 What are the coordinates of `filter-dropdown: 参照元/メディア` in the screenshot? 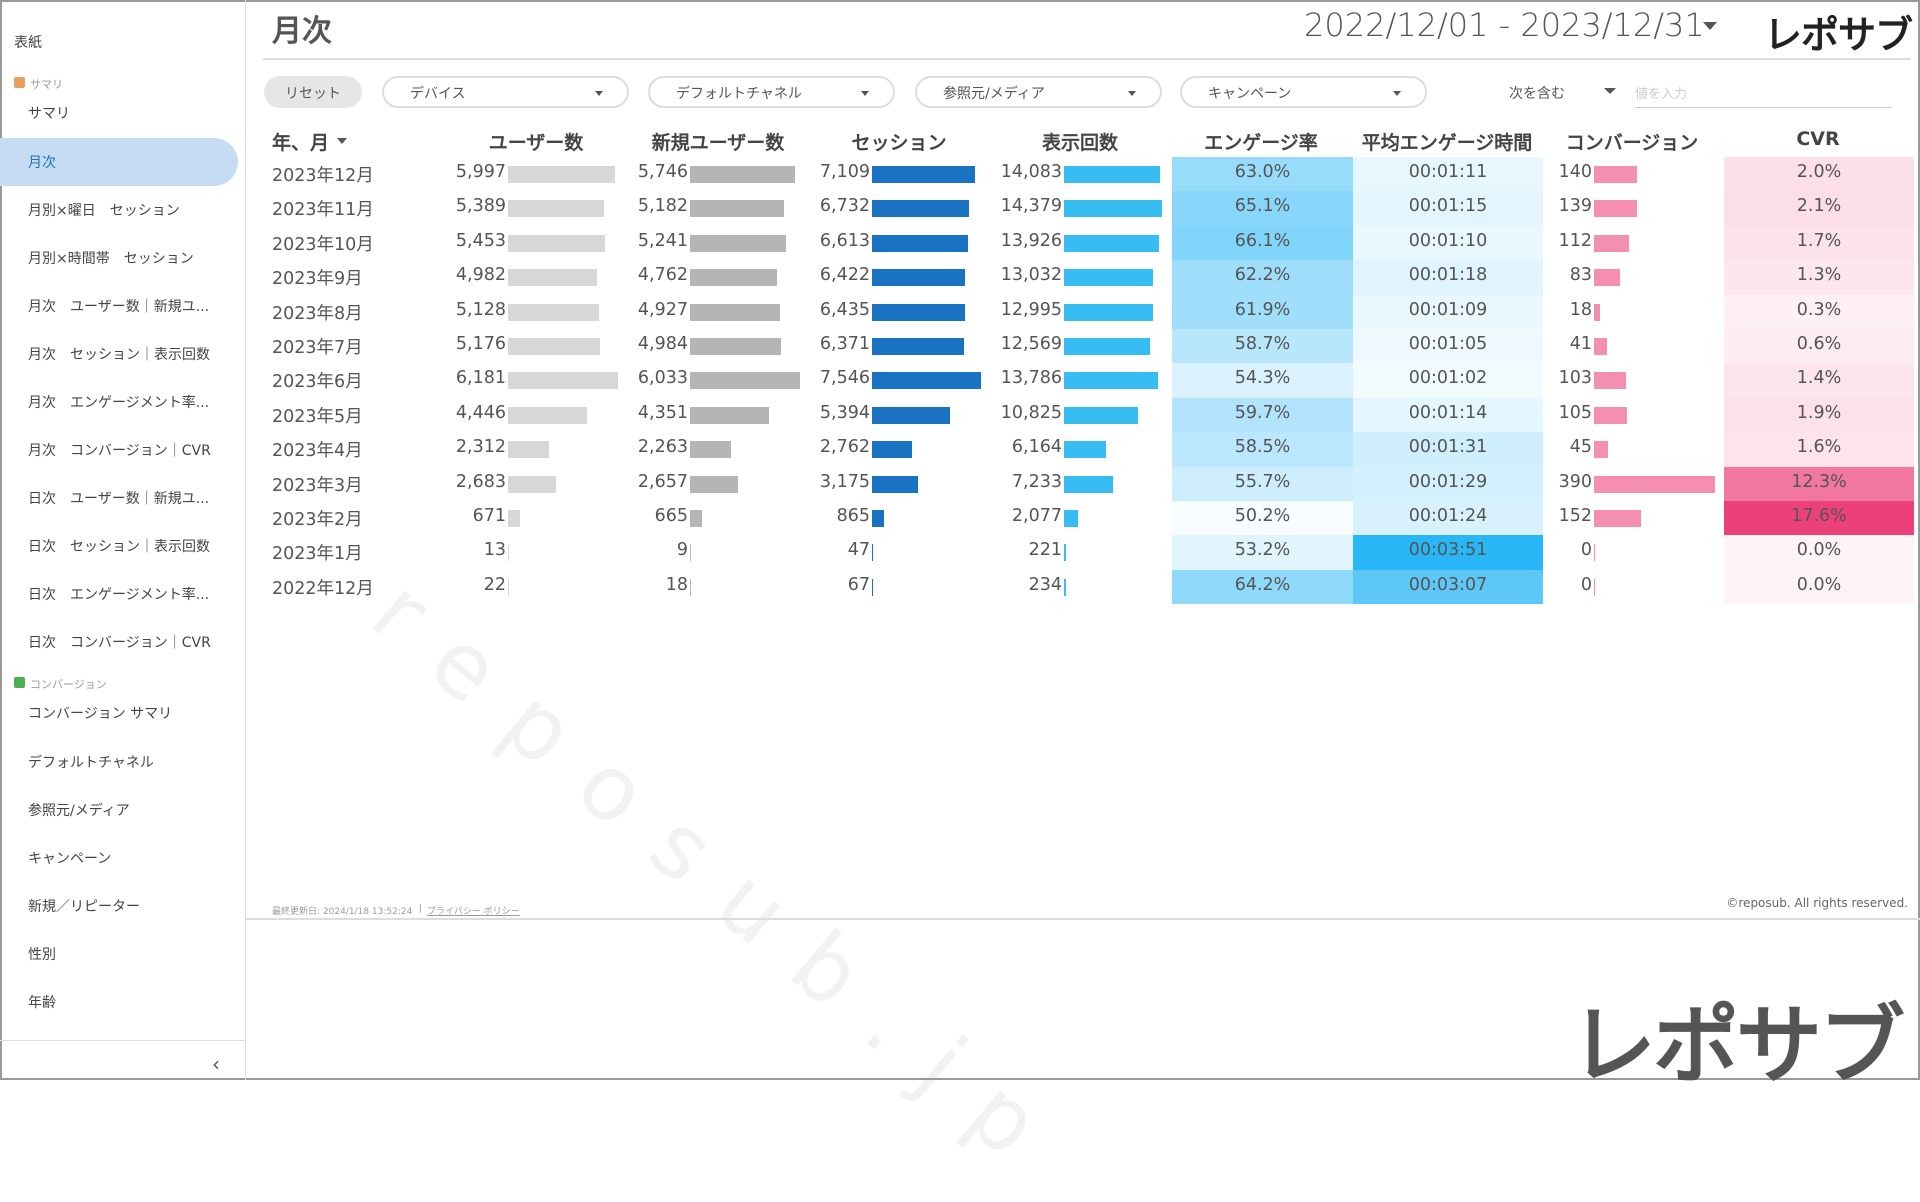 It's located at (1038, 92).